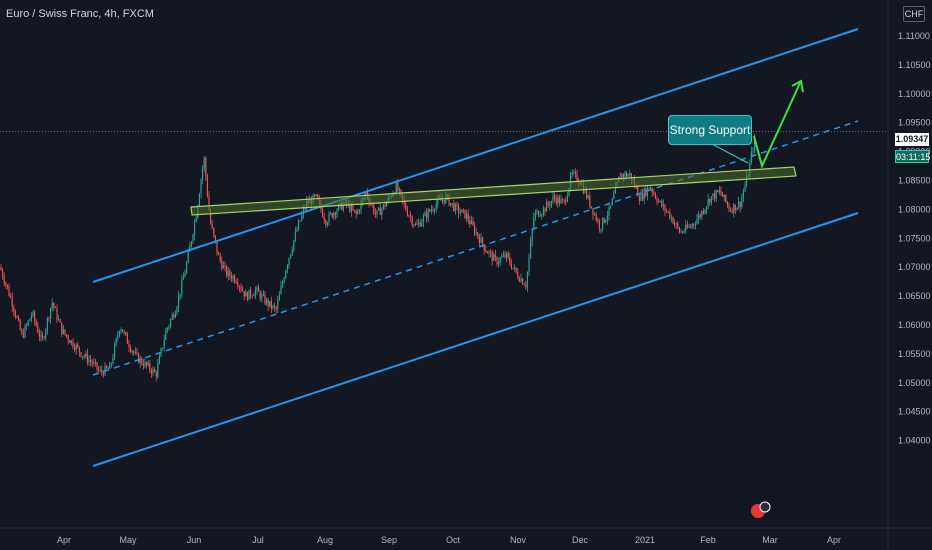  What do you see at coordinates (914, 441) in the screenshot?
I see `y-tick-label: 1.04000` at bounding box center [914, 441].